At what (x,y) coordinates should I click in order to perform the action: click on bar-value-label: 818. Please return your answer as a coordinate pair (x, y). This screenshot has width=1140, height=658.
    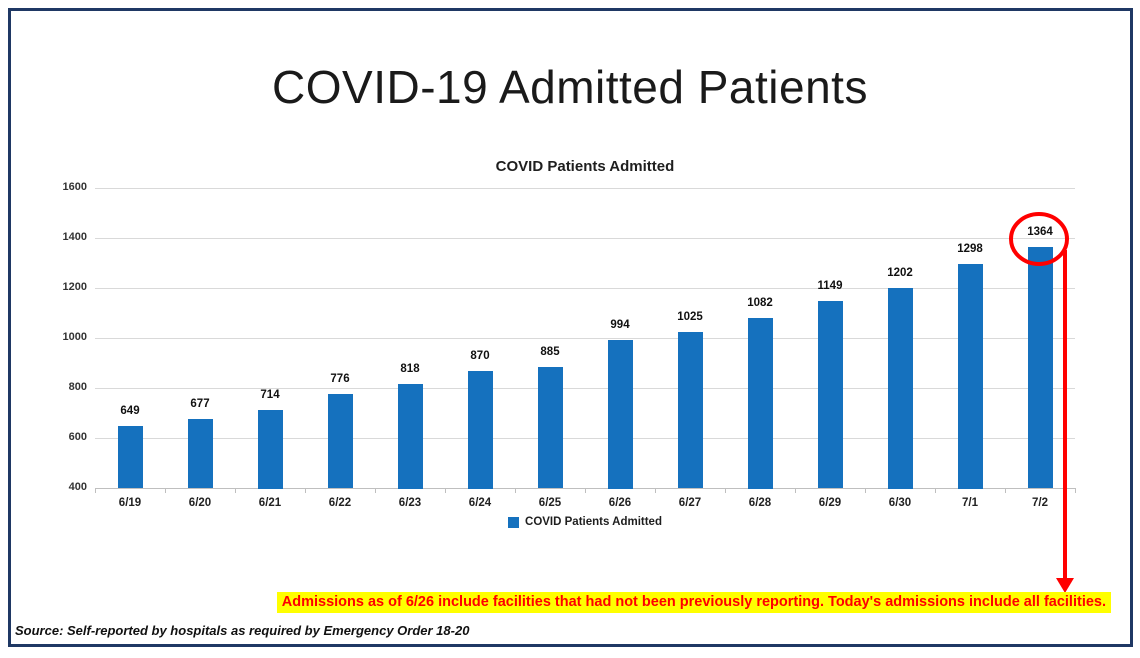
    Looking at the image, I should click on (410, 369).